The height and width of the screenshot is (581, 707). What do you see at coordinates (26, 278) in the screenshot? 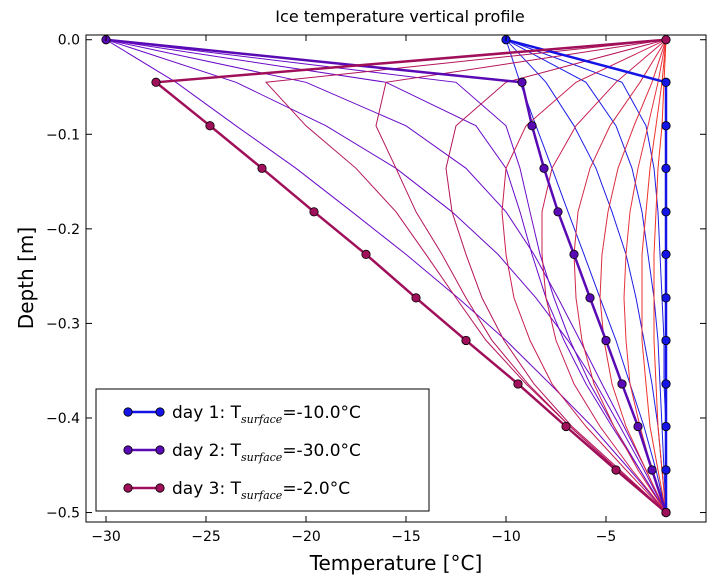
I see `y-axis-label: Depth [m]` at bounding box center [26, 278].